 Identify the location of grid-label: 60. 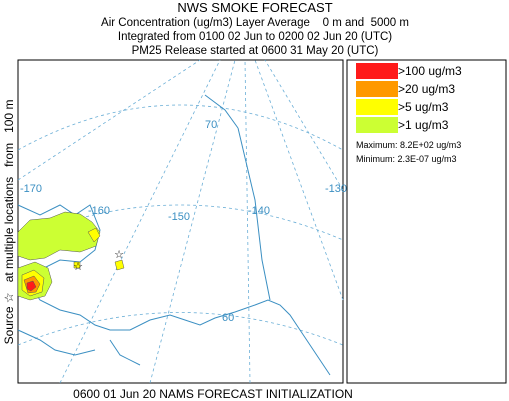
(228, 318).